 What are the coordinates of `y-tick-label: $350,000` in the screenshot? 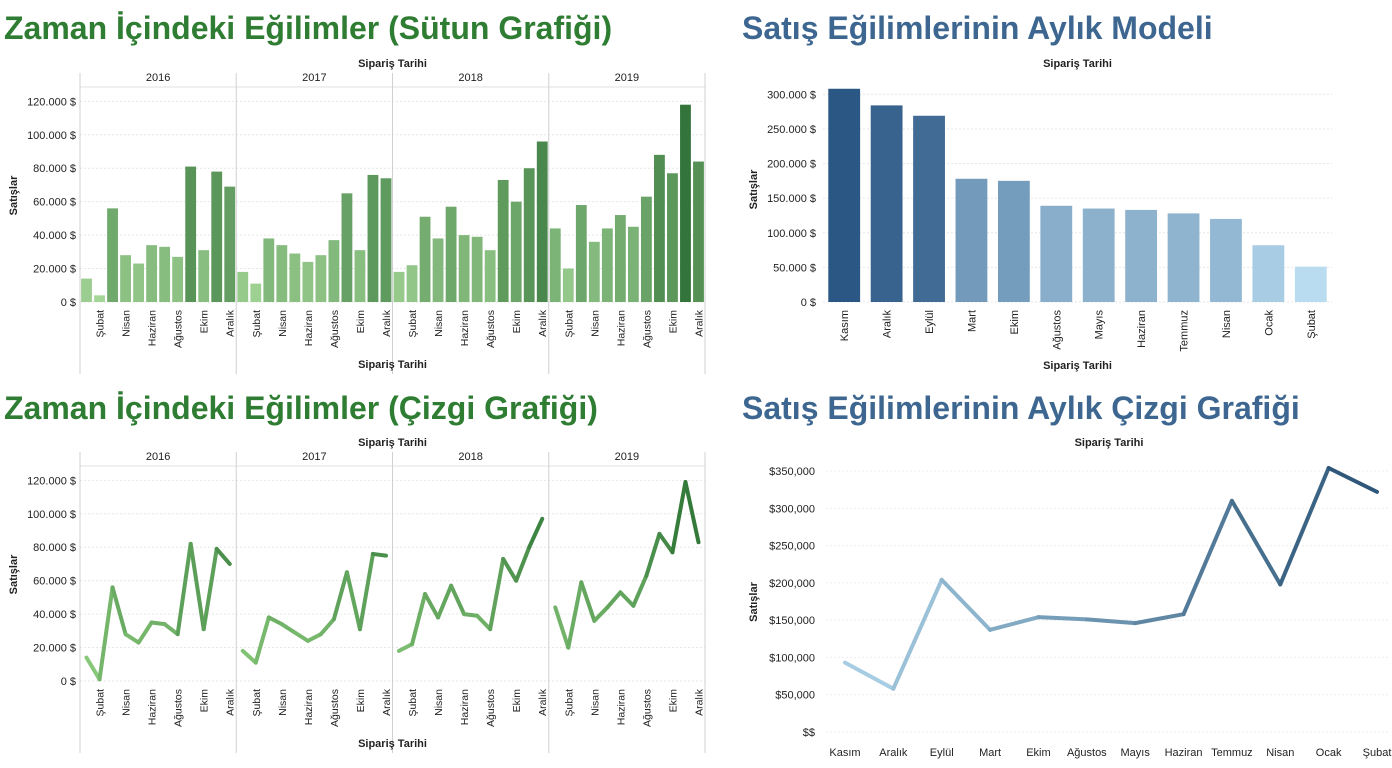 It's located at (792, 472).